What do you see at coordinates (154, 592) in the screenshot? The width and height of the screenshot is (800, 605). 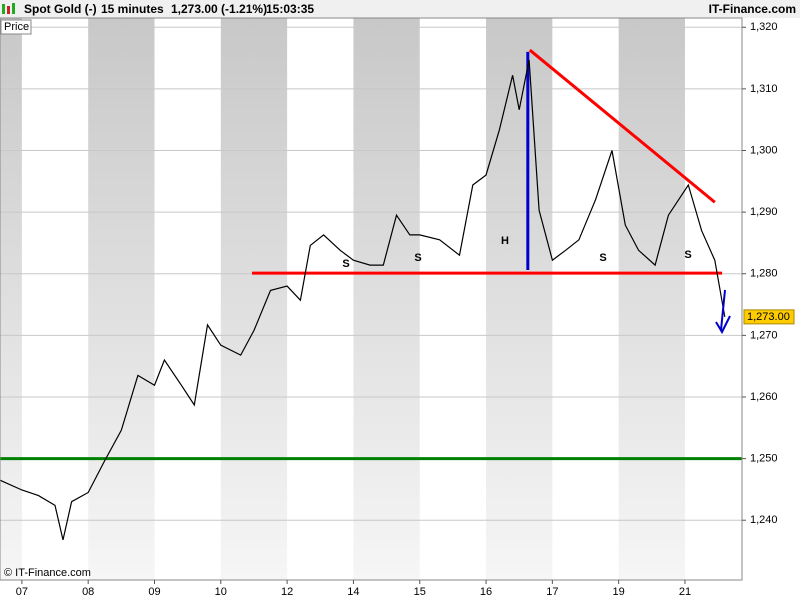 I see `x-tick-label: 09` at bounding box center [154, 592].